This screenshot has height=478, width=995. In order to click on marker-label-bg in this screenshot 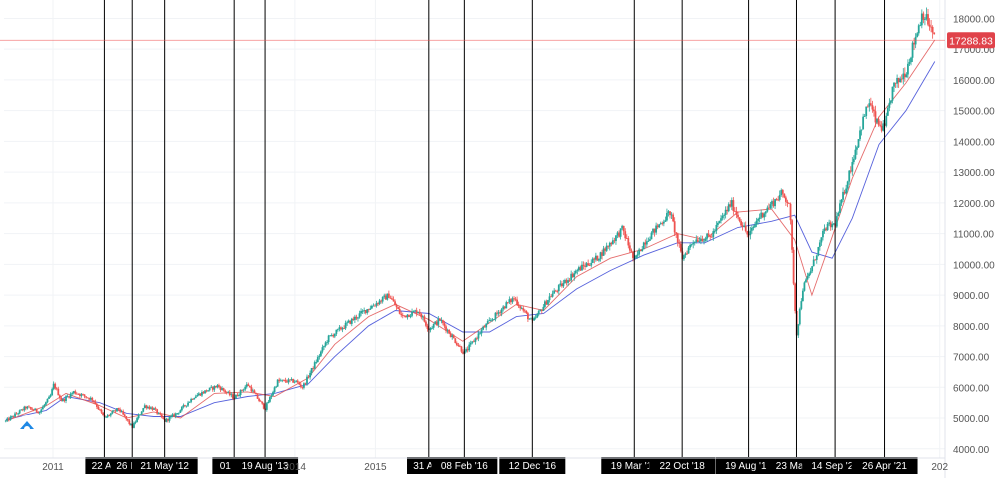, I will do `click(884, 465)`.